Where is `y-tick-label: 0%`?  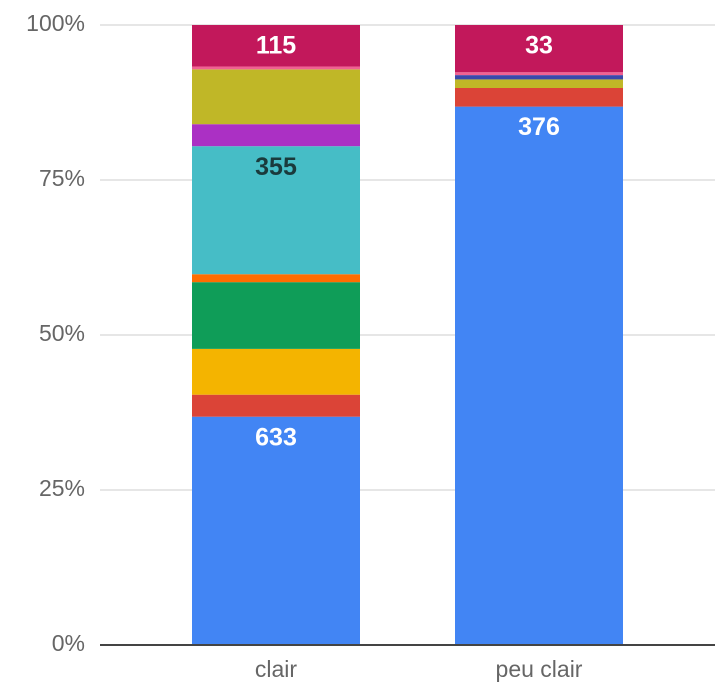 y-tick-label: 0% is located at coordinates (68, 643).